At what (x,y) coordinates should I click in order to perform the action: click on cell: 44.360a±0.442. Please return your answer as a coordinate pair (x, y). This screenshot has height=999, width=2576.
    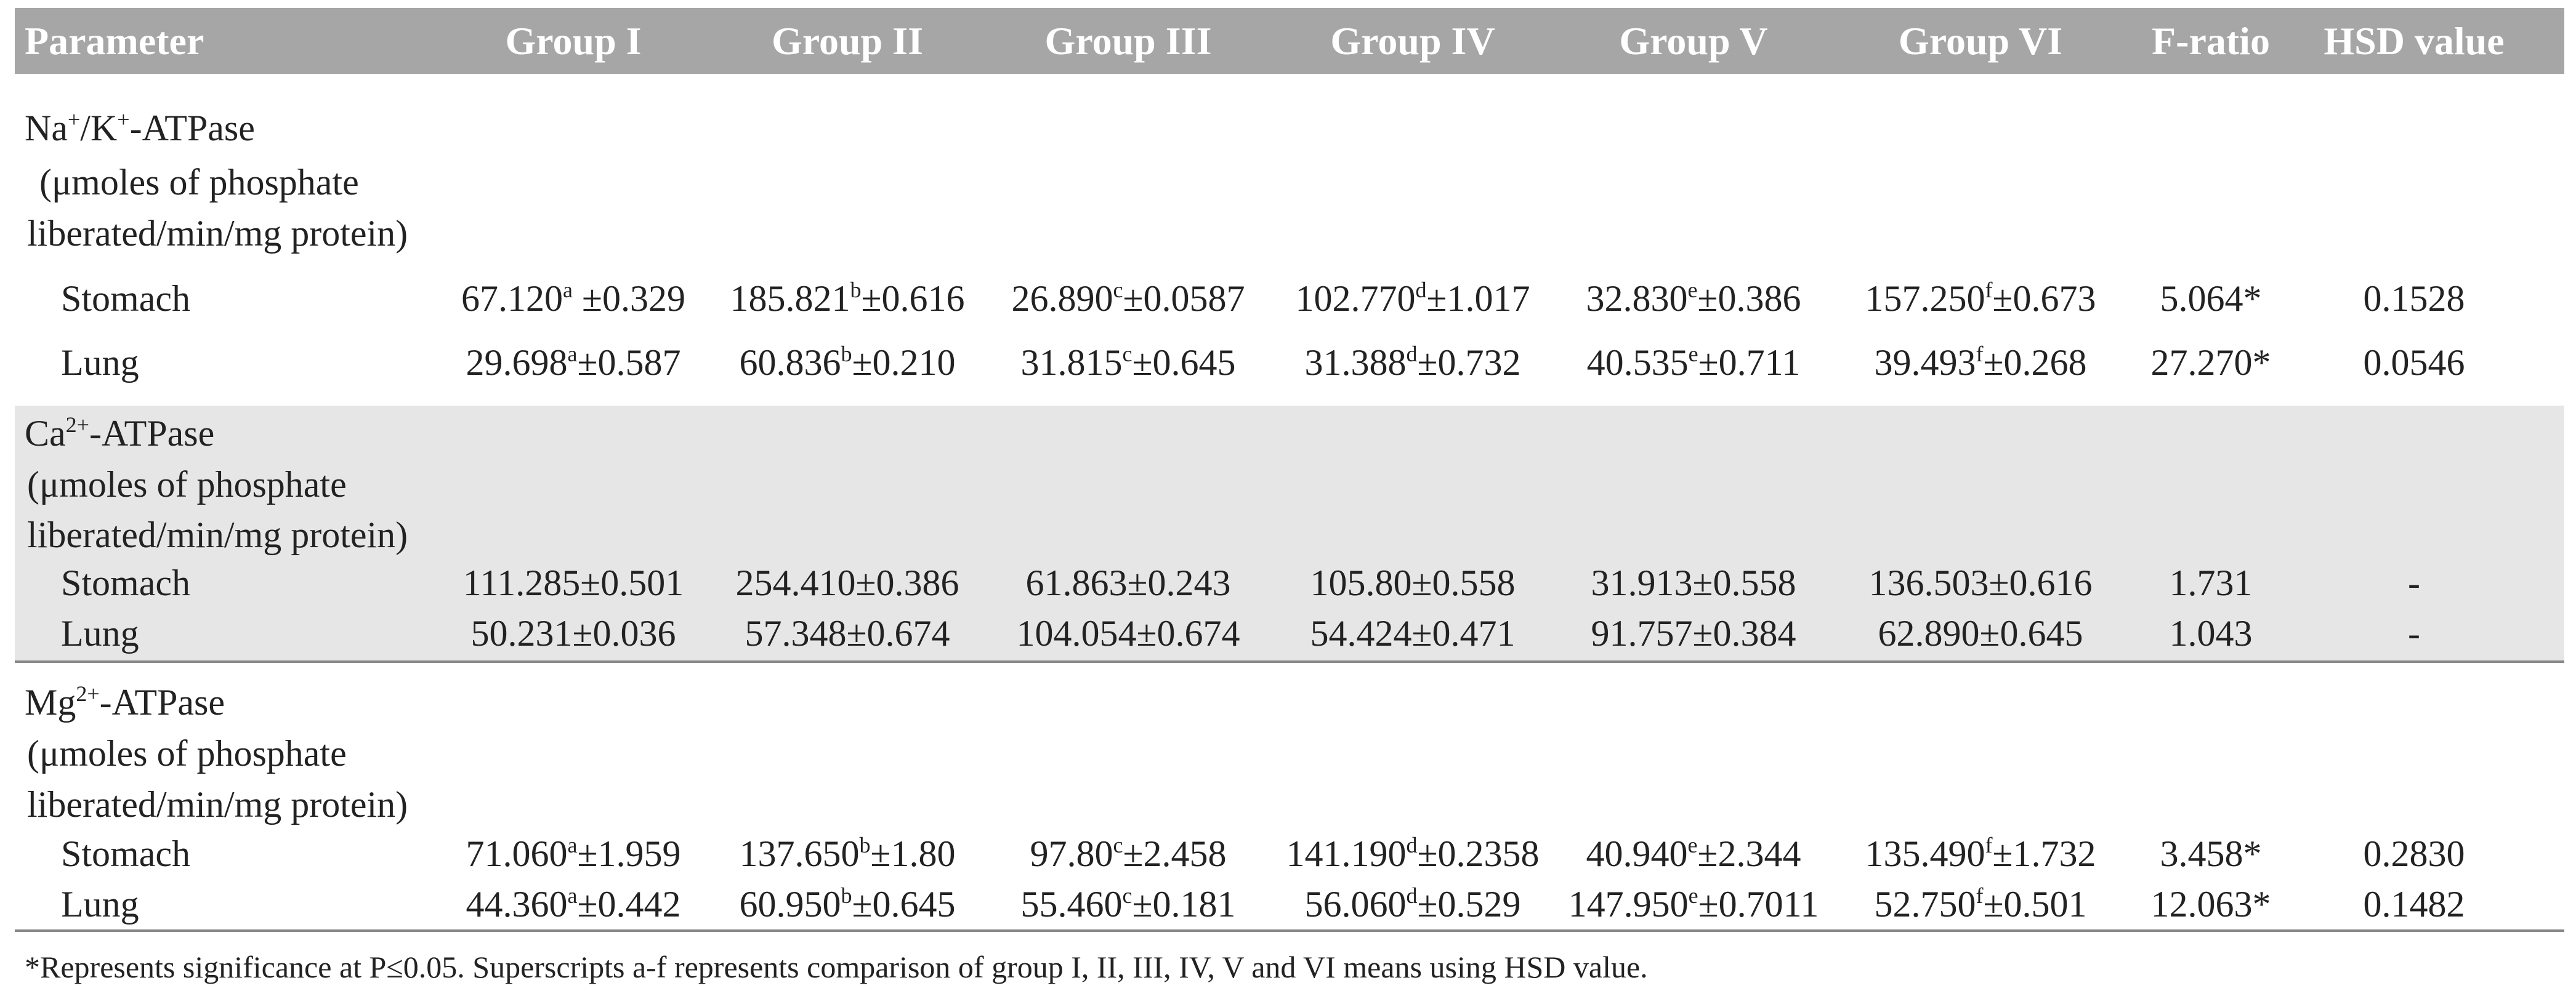
    Looking at the image, I should click on (573, 904).